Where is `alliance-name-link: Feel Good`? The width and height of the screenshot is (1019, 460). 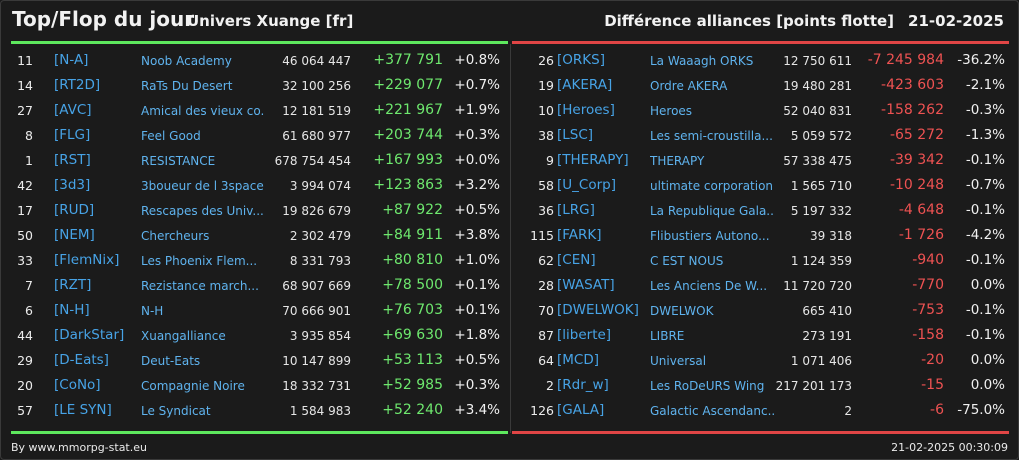
alliance-name-link: Feel Good is located at coordinates (171, 136).